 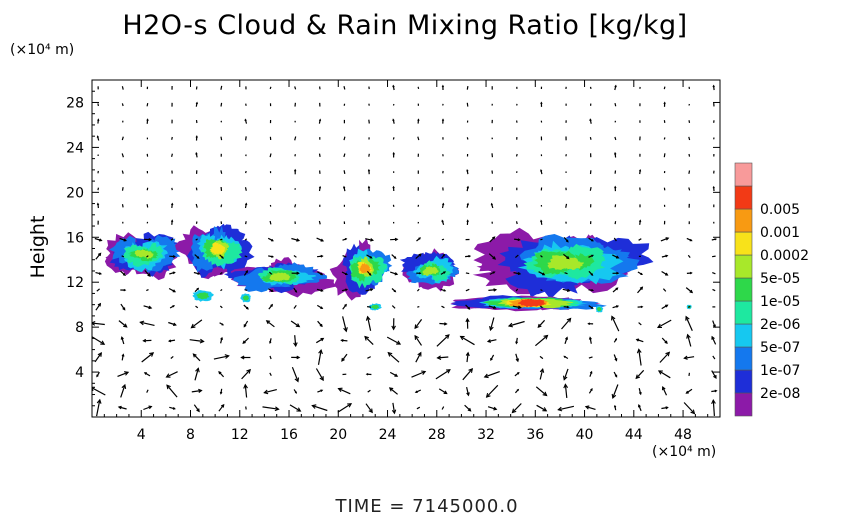 What do you see at coordinates (75, 283) in the screenshot?
I see `y-tick-label: 12` at bounding box center [75, 283].